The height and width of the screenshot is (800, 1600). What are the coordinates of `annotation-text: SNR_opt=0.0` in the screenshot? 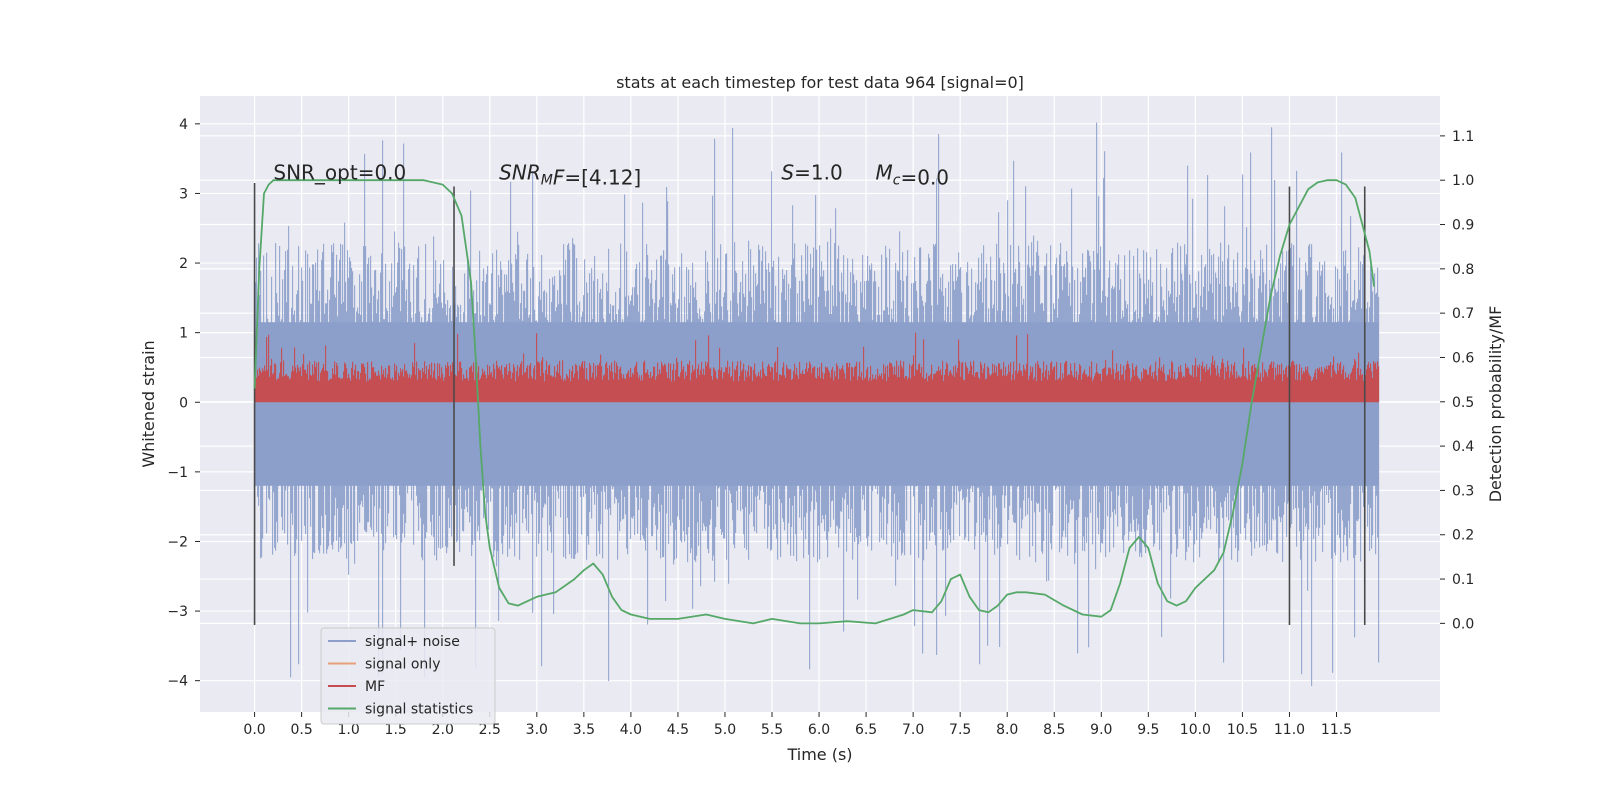 It's located at (339, 173).